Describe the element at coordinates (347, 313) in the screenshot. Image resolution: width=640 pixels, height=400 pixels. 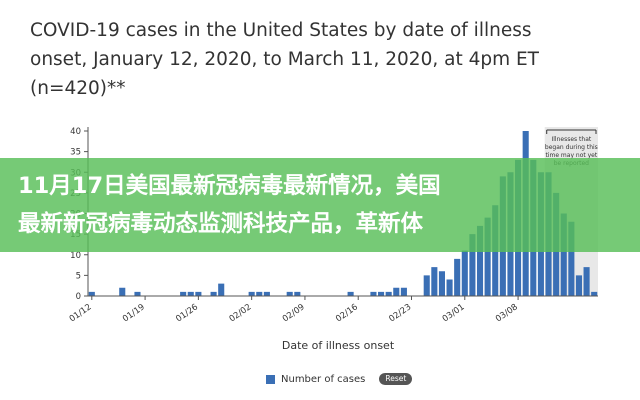
I see `x-tick-label: 02/16` at that location.